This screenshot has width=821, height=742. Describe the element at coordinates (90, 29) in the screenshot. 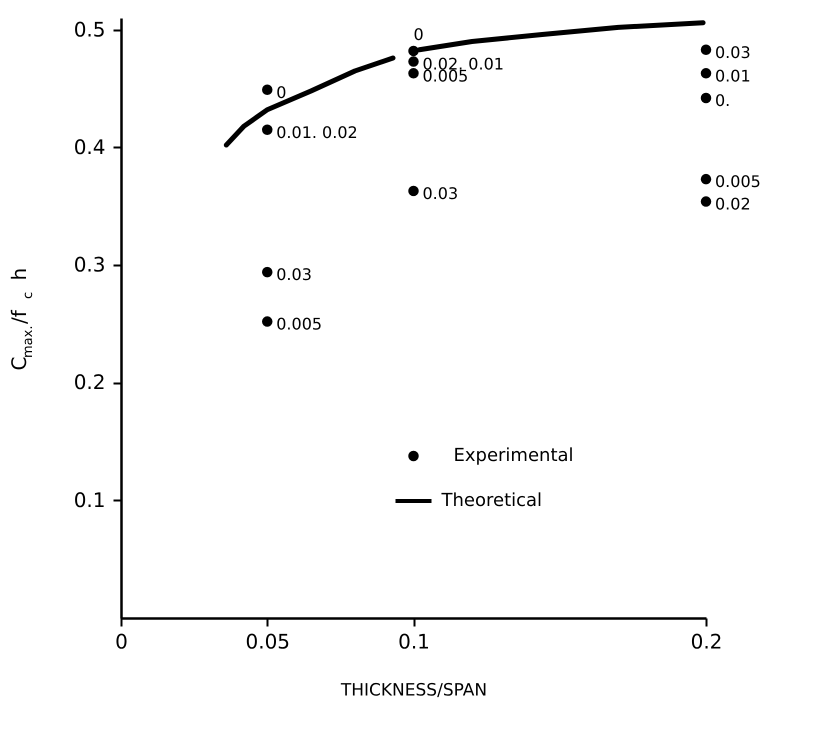

I see `y-tick-label: 0.5` at that location.